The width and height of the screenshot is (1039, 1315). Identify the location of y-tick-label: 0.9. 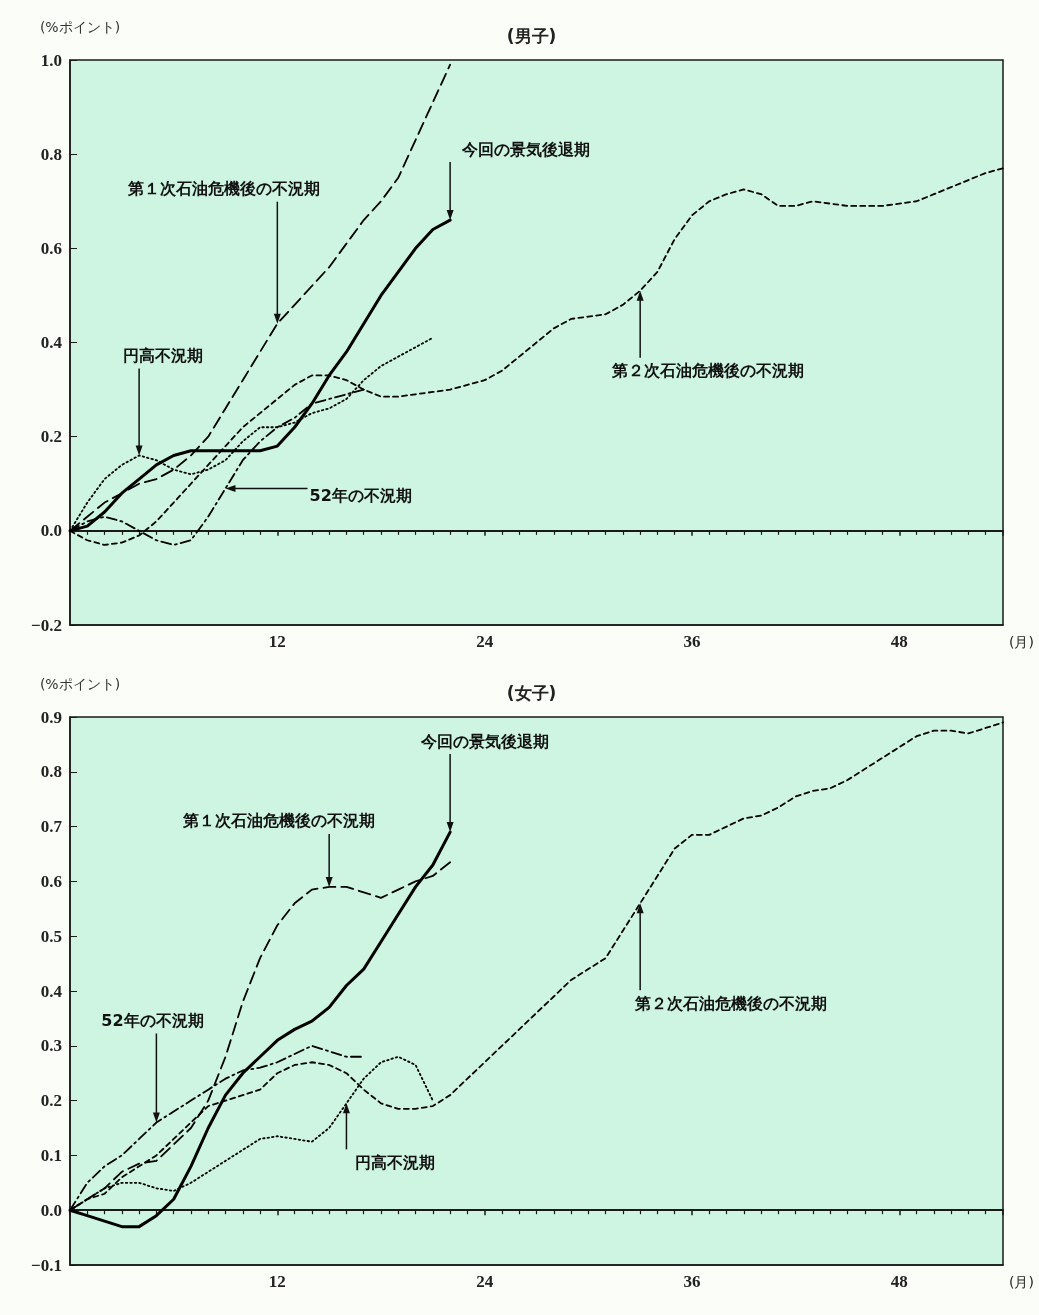
(51, 717).